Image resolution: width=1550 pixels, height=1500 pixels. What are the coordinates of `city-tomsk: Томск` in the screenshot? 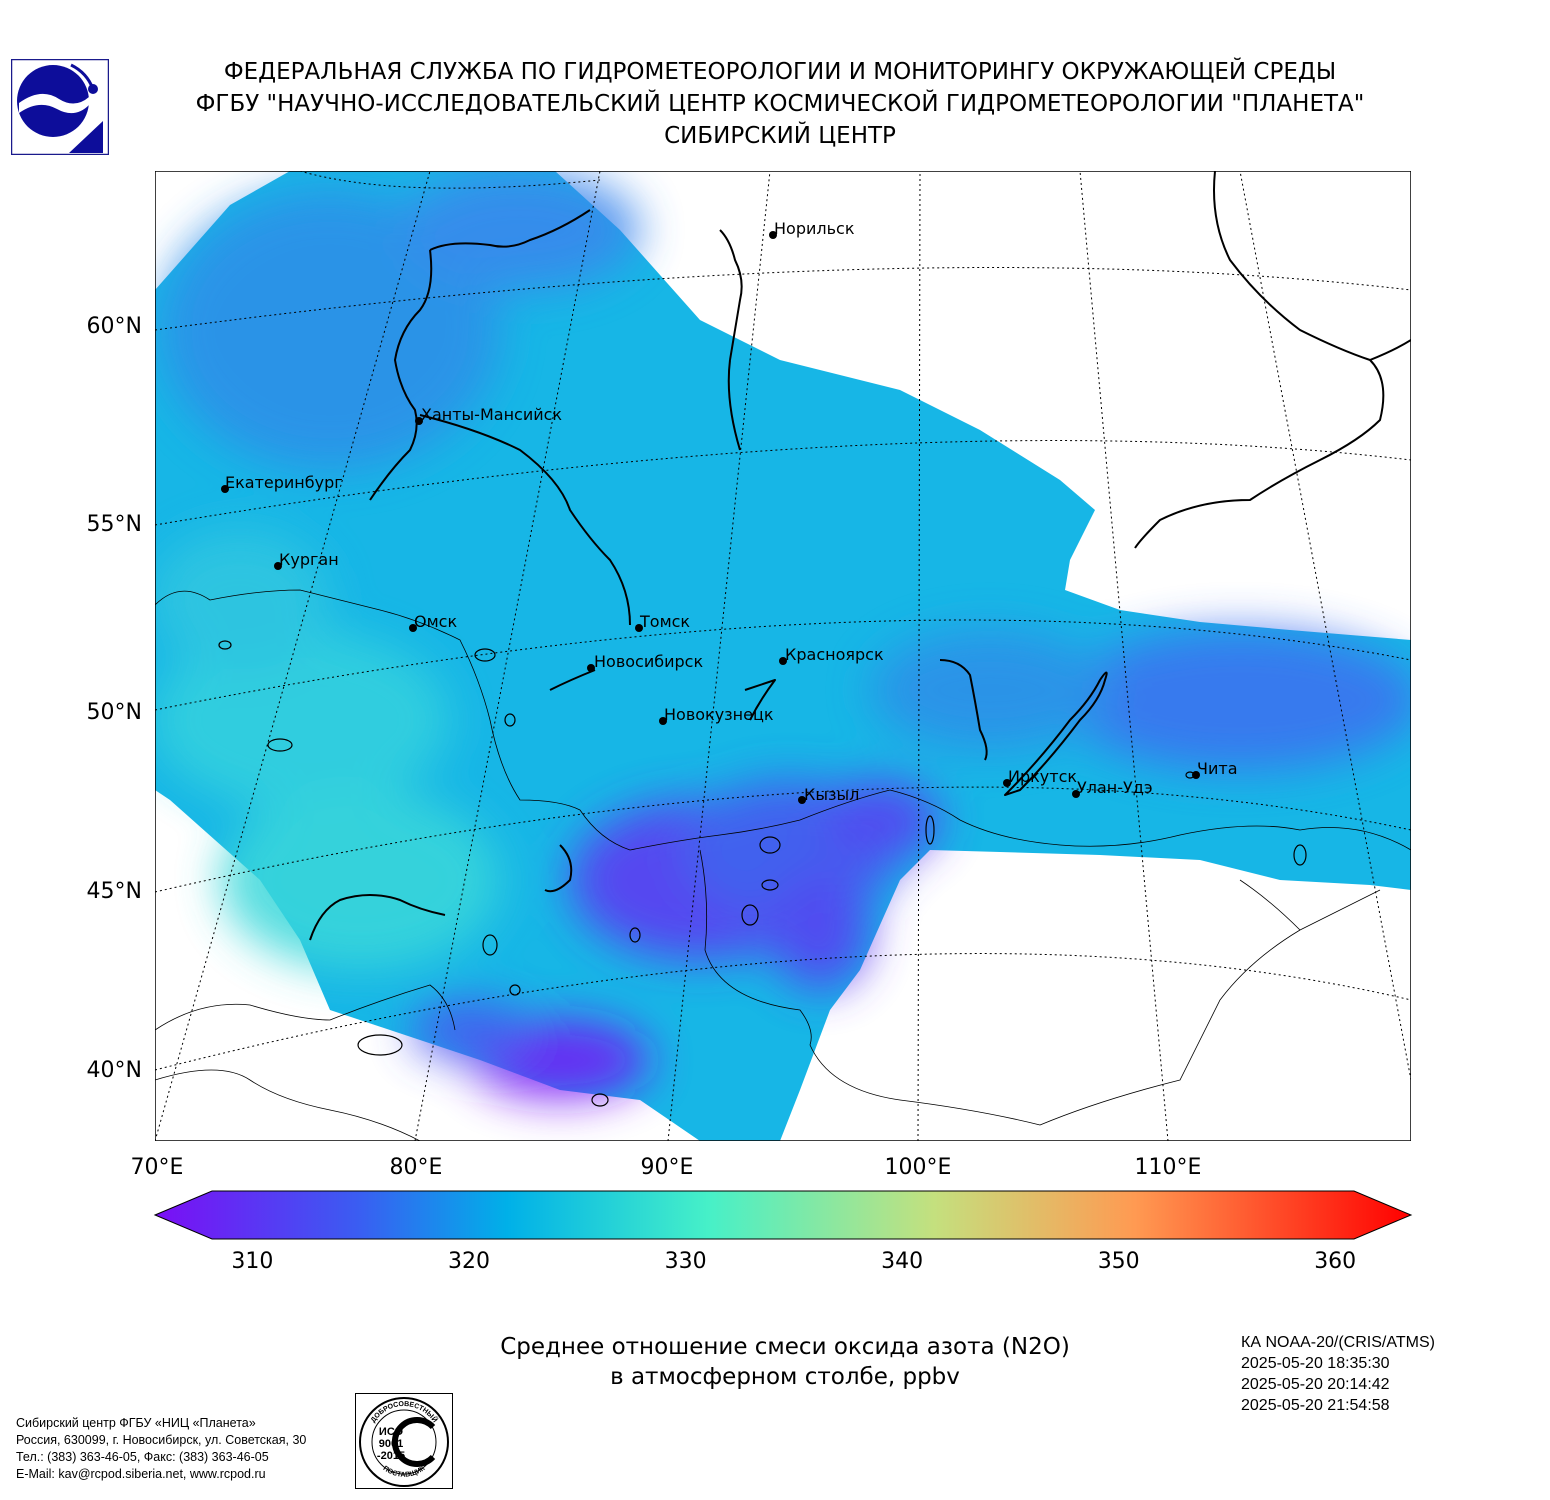 It's located at (662, 622).